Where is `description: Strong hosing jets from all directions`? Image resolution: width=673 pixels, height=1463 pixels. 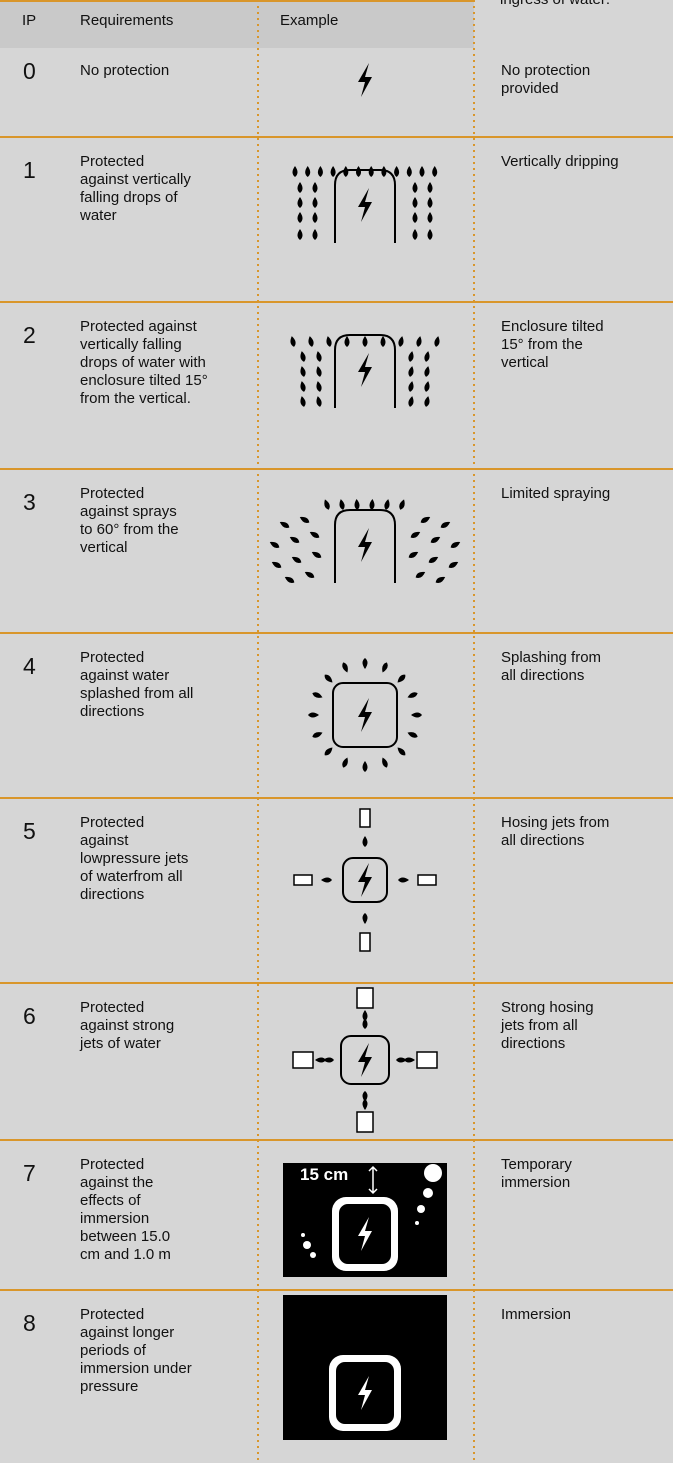 description: Strong hosing jets from all directions is located at coordinates (547, 1025).